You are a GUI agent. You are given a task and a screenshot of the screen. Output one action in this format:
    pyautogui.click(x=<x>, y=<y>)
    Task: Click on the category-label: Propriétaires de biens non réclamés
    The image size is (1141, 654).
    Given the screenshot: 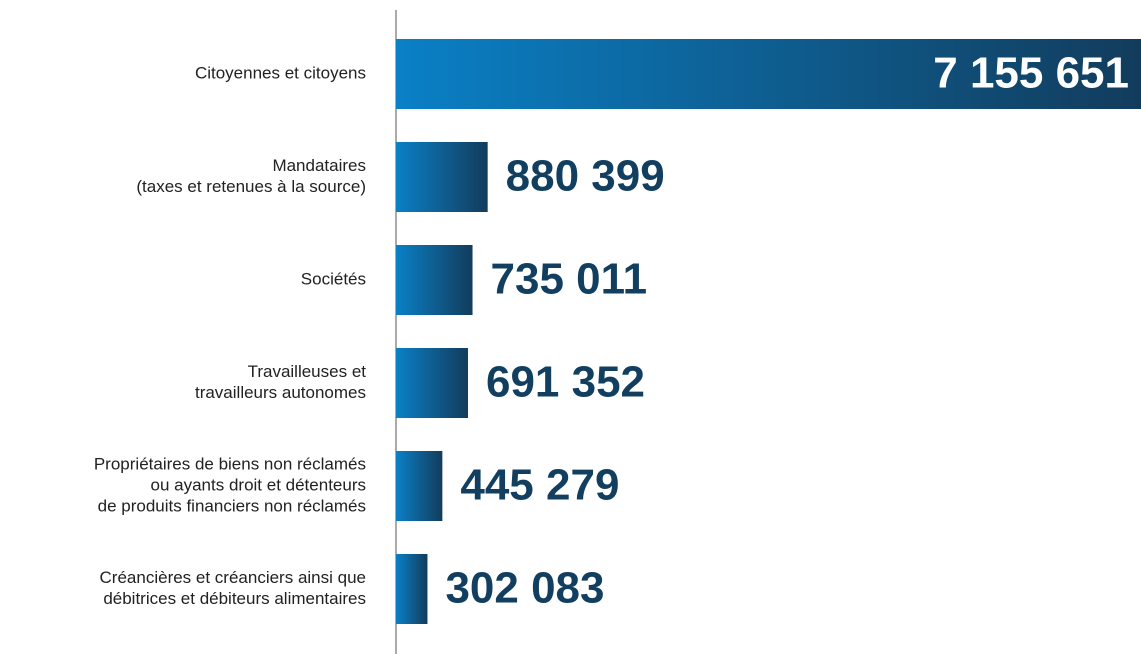 What is the action you would take?
    pyautogui.click(x=230, y=463)
    